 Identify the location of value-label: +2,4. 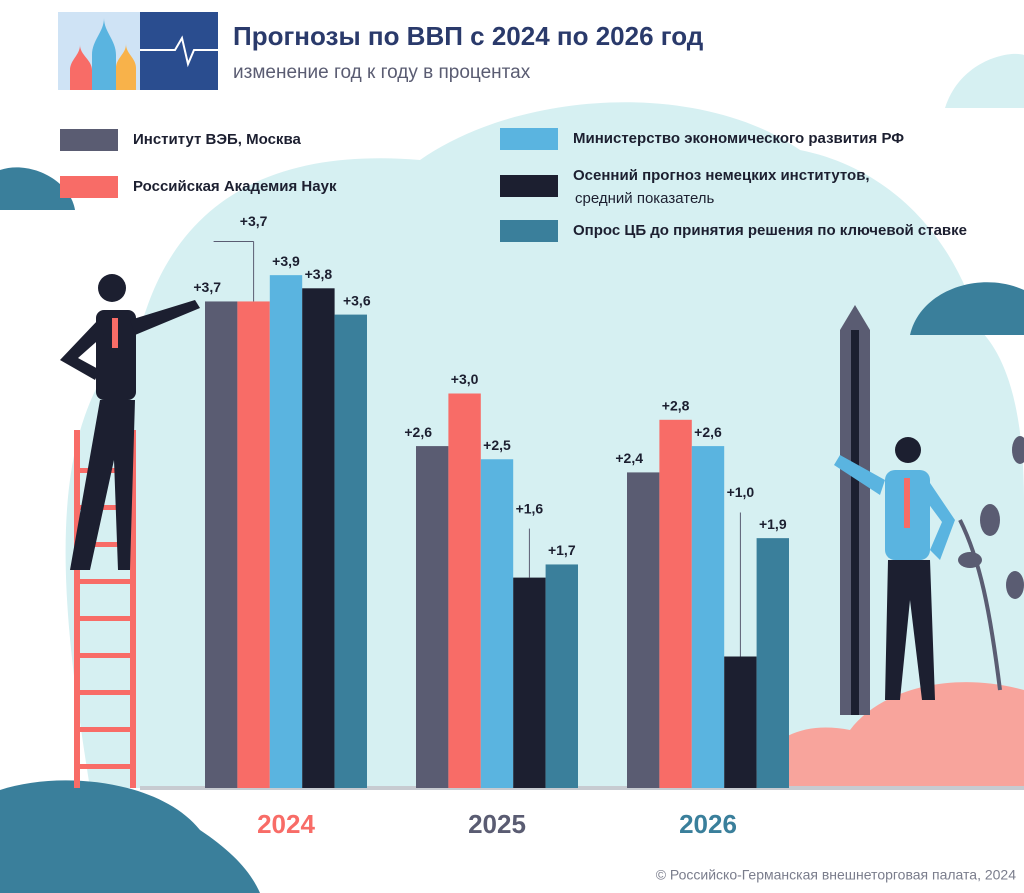
(629, 458).